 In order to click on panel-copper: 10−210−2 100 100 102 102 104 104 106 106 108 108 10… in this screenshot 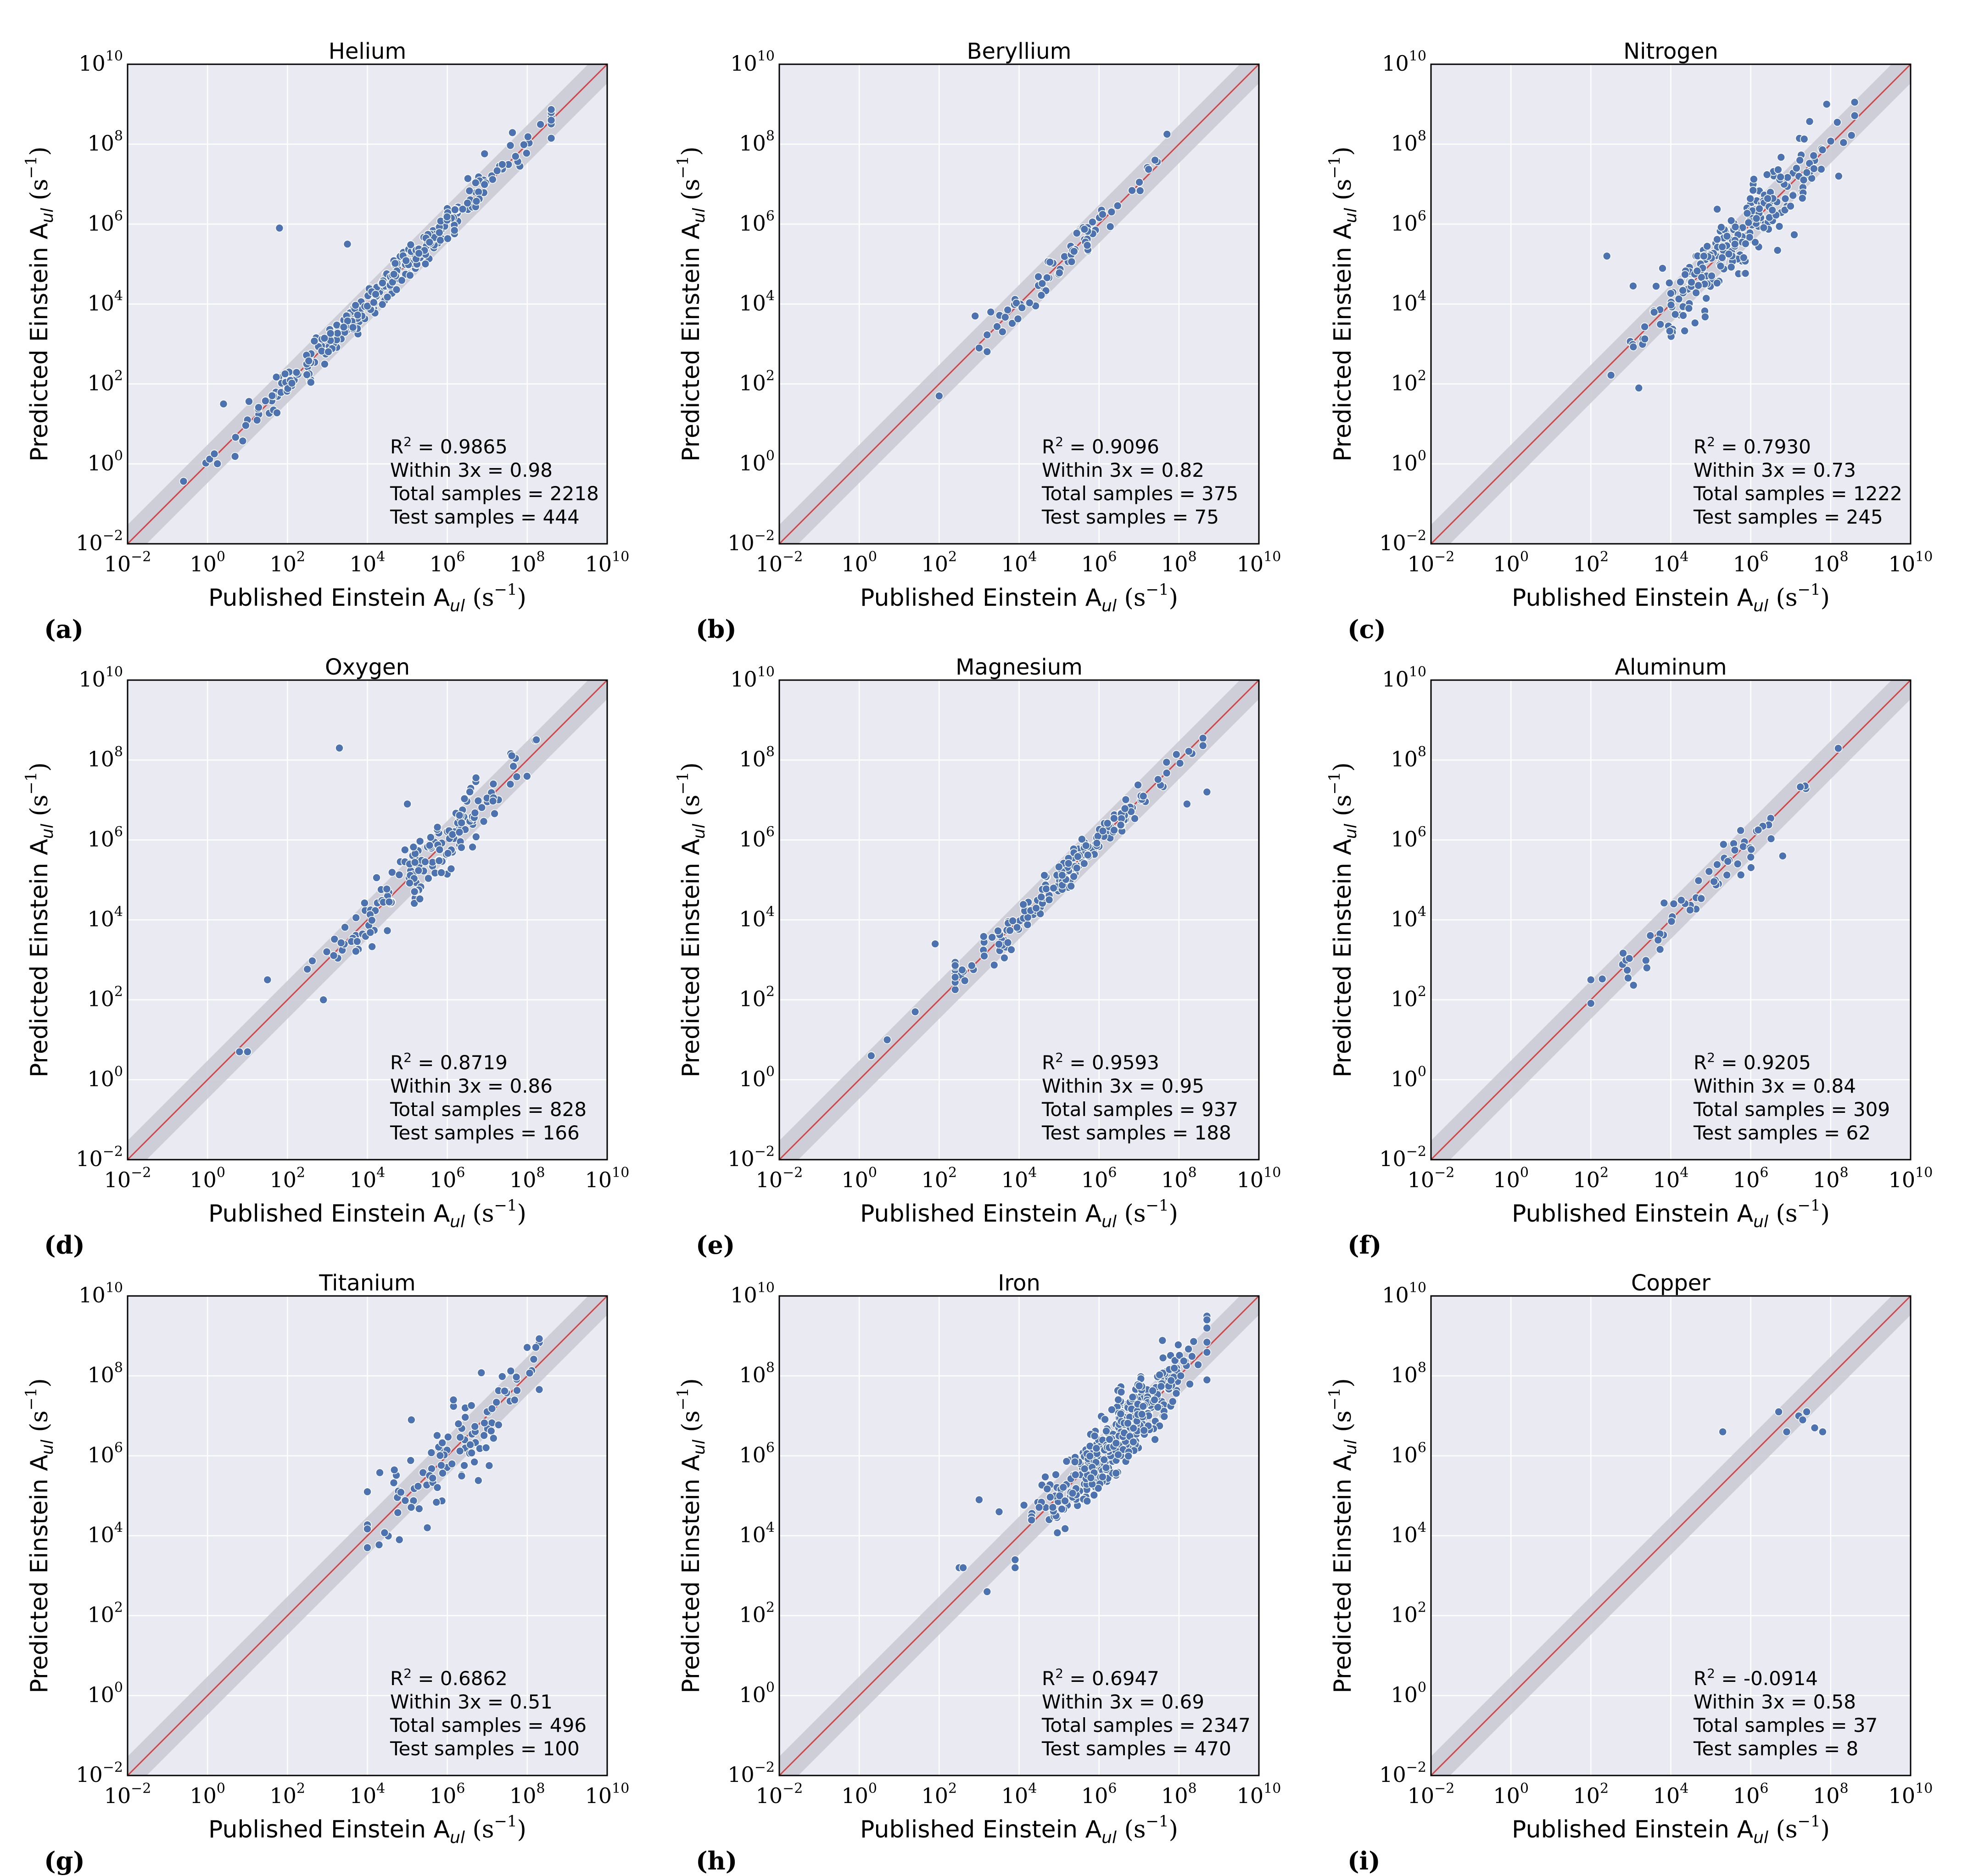, I will do `click(1629, 1573)`.